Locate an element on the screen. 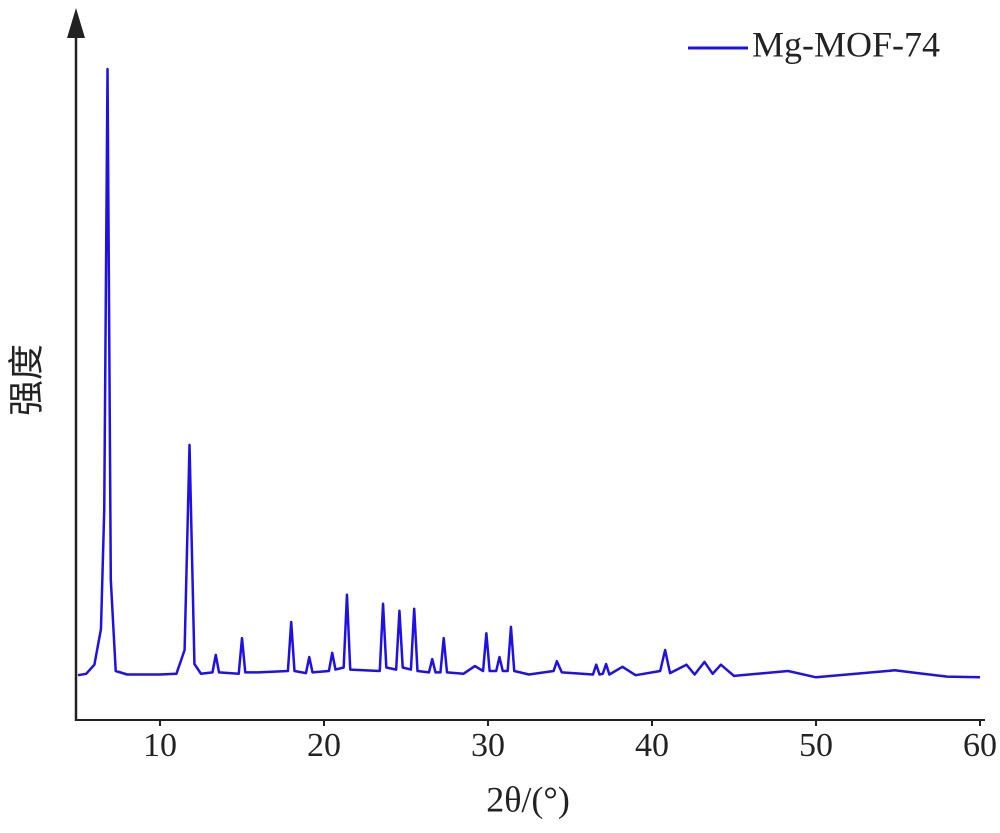 Image resolution: width=1000 pixels, height=833 pixels. x-tick-label: 10 is located at coordinates (160, 745).